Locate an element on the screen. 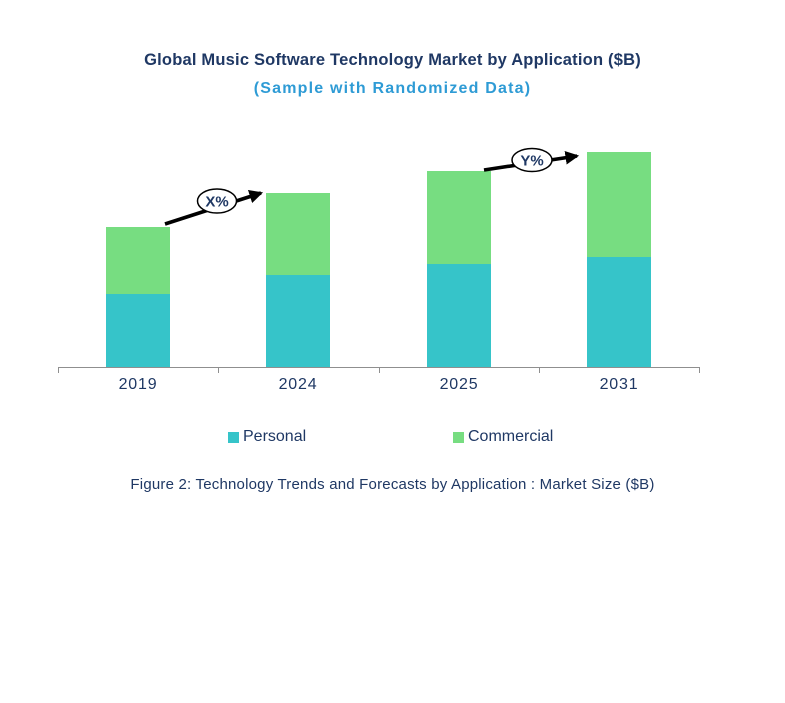 The height and width of the screenshot is (703, 785). bar-segment-personal-2024 is located at coordinates (298, 321).